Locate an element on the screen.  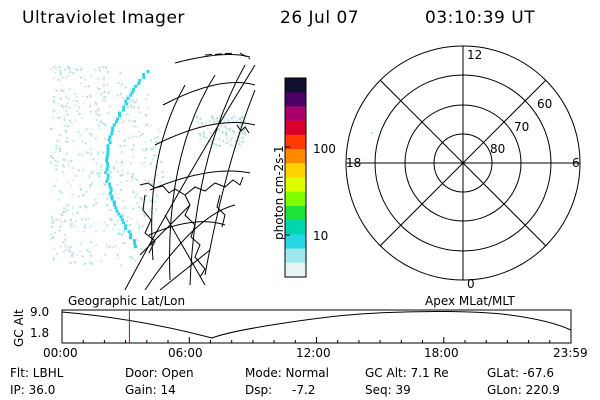
door-info: Door: Open is located at coordinates (159, 373).